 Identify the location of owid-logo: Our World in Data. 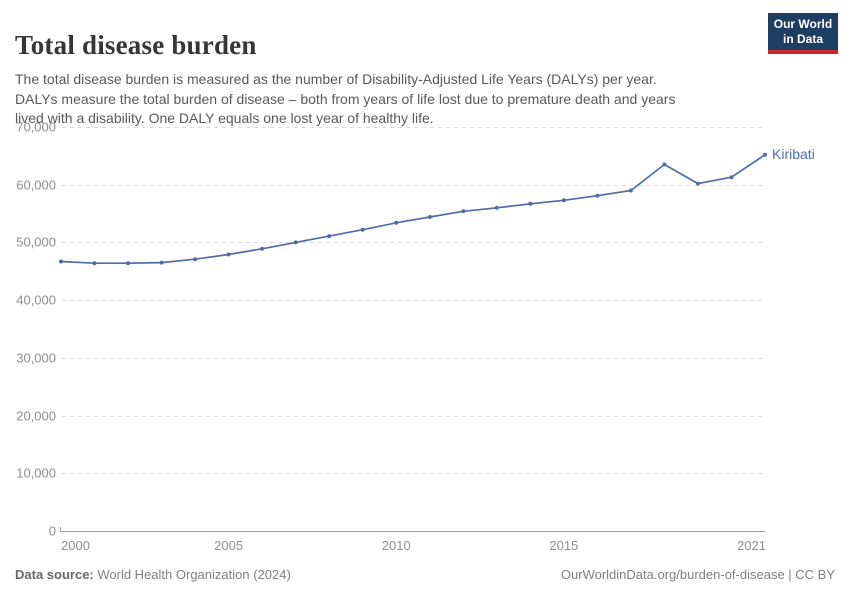
(803, 33).